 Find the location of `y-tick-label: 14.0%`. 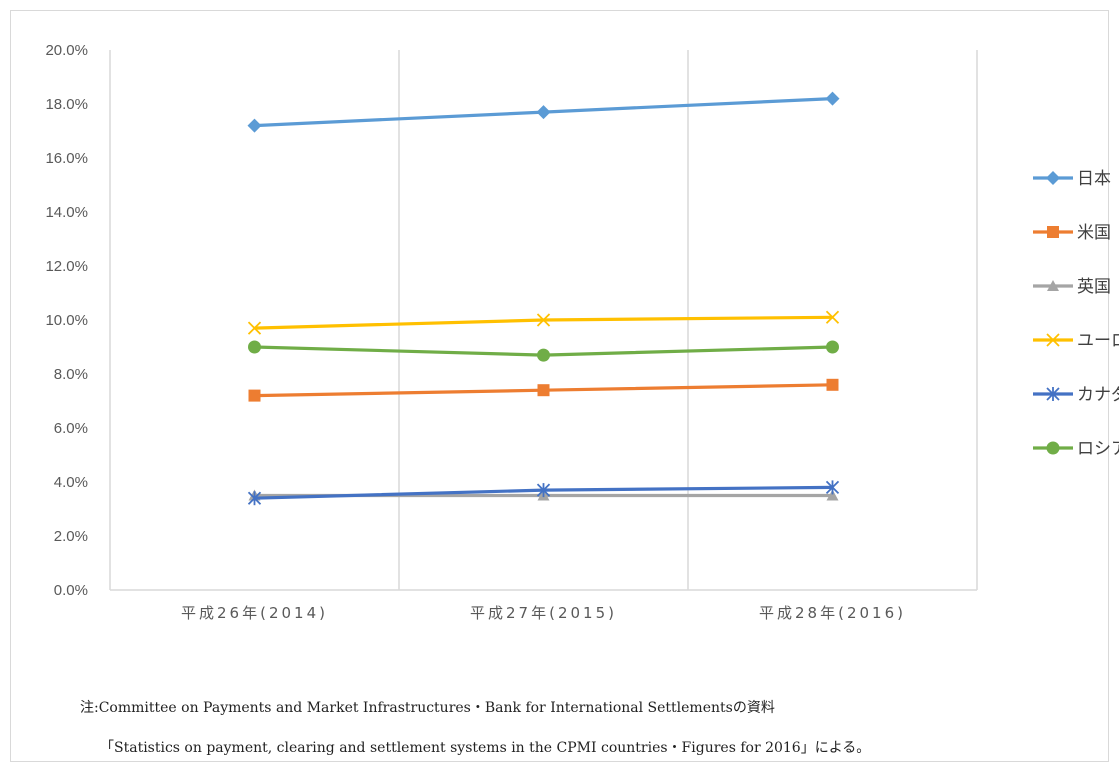

y-tick-label: 14.0% is located at coordinates (66, 212).